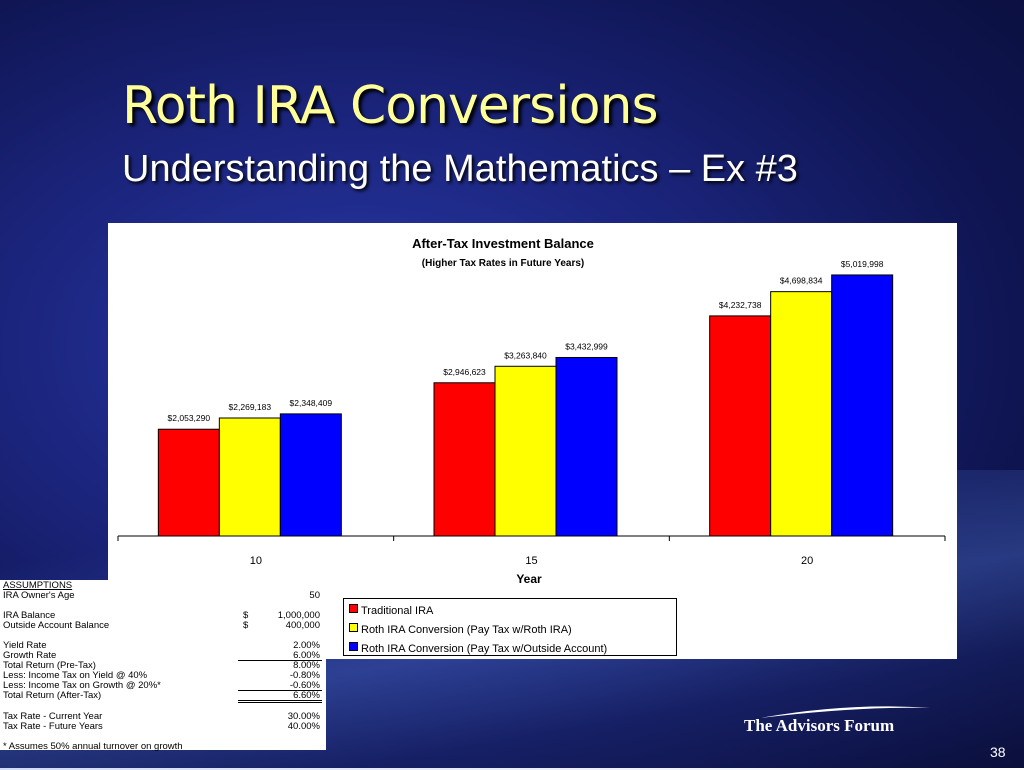 Image resolution: width=1024 pixels, height=770 pixels. What do you see at coordinates (56, 625) in the screenshot?
I see `outside-balance-label: Outside Account Balance` at bounding box center [56, 625].